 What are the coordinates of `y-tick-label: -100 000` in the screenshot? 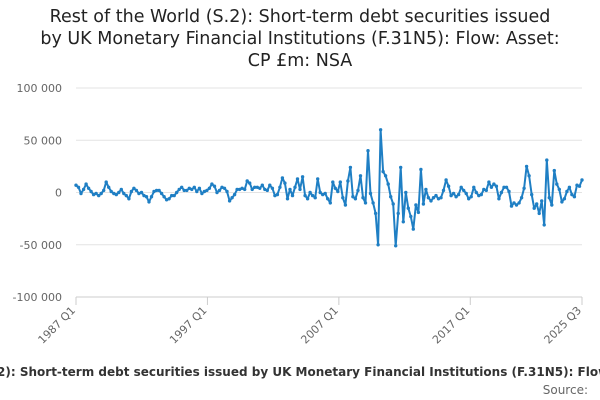 It's located at (37, 297).